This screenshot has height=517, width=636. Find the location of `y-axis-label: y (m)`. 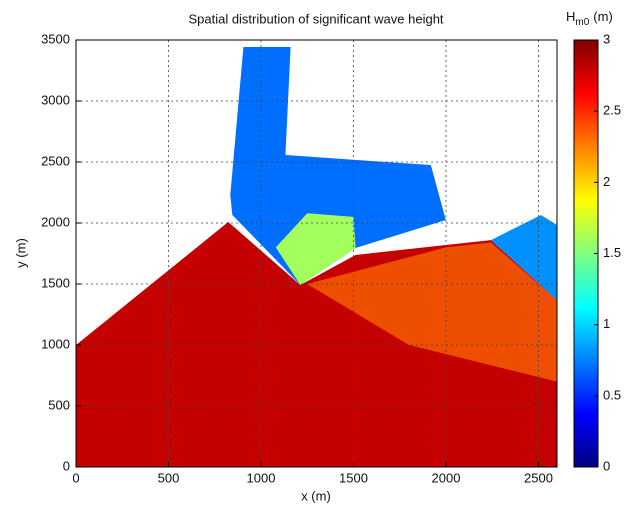

y-axis-label: y (m) is located at coordinates (20, 253).